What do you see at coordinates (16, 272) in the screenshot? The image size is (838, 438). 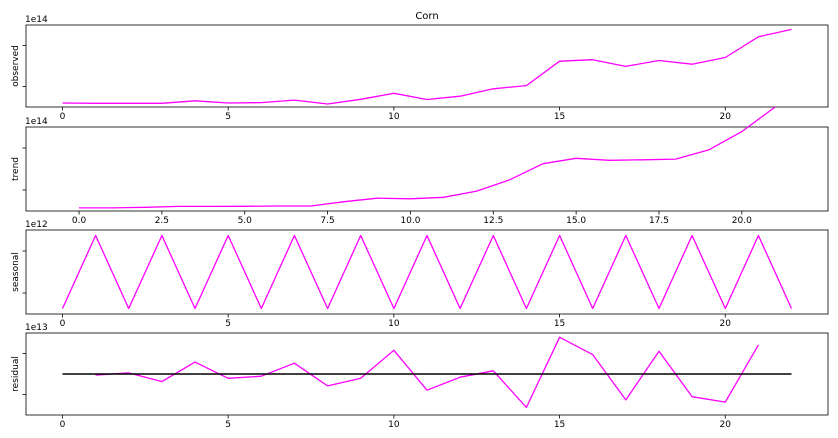 I see `y-axis-label: seasonal` at bounding box center [16, 272].